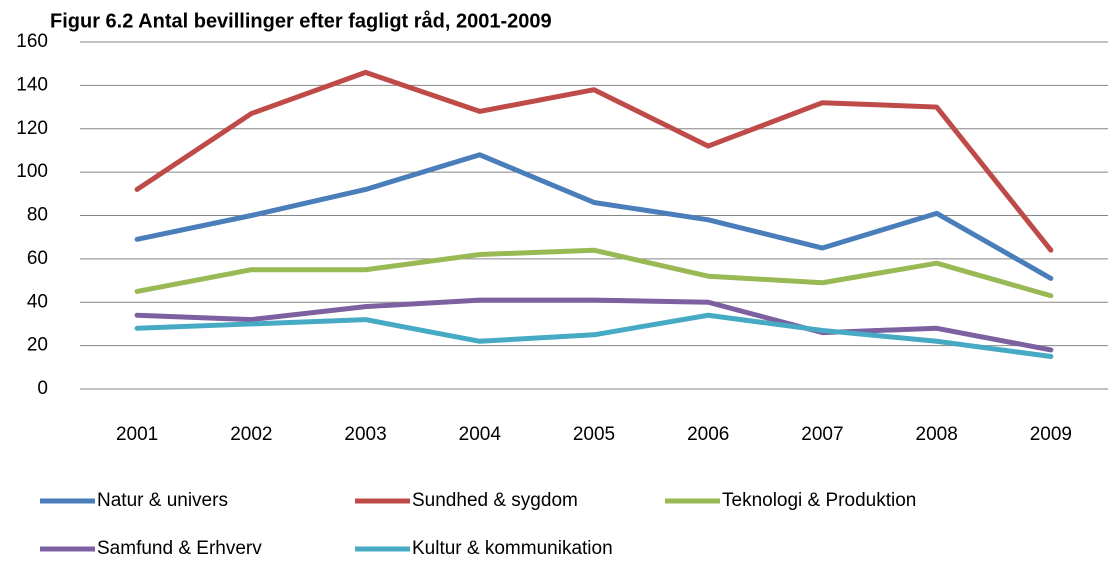 The width and height of the screenshot is (1110, 561). Describe the element at coordinates (251, 434) in the screenshot. I see `x-tick-label: 2002` at that location.